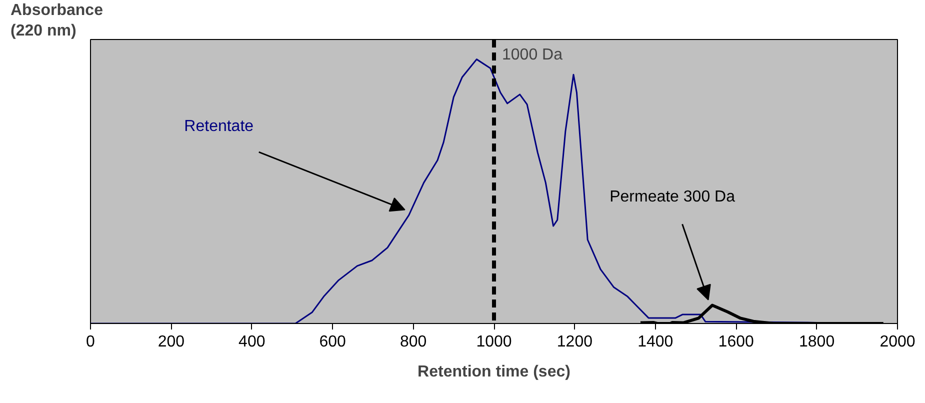 This screenshot has width=925, height=403. What do you see at coordinates (656, 342) in the screenshot?
I see `x-tick-label: 1400` at bounding box center [656, 342].